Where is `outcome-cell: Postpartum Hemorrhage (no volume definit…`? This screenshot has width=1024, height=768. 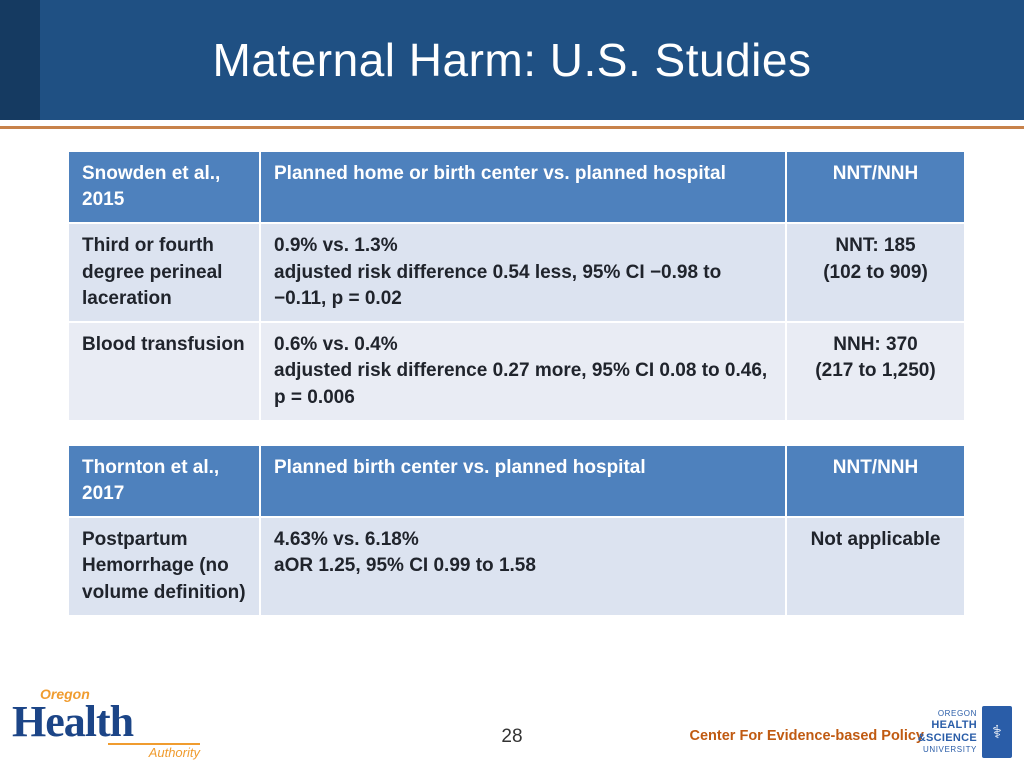 outcome-cell: Postpartum Hemorrhage (no volume definit… is located at coordinates (164, 566).